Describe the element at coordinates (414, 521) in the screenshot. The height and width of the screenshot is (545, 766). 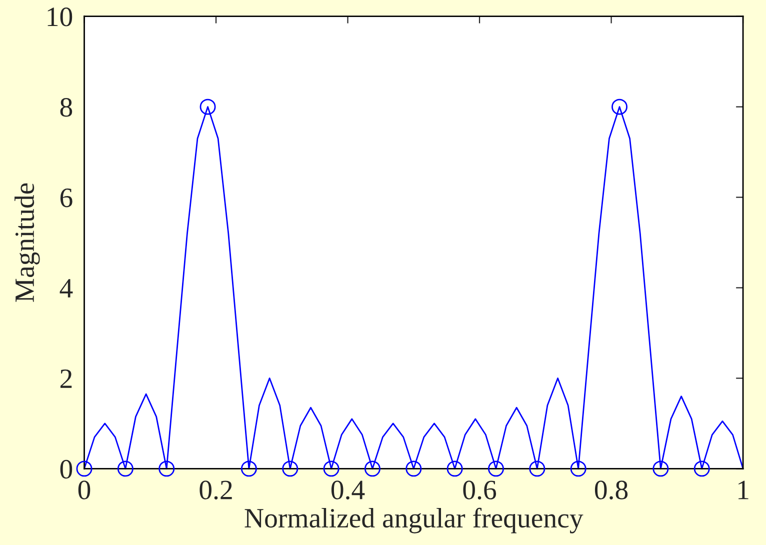
I see `x-axis-title: Normalized angular frequency` at that location.